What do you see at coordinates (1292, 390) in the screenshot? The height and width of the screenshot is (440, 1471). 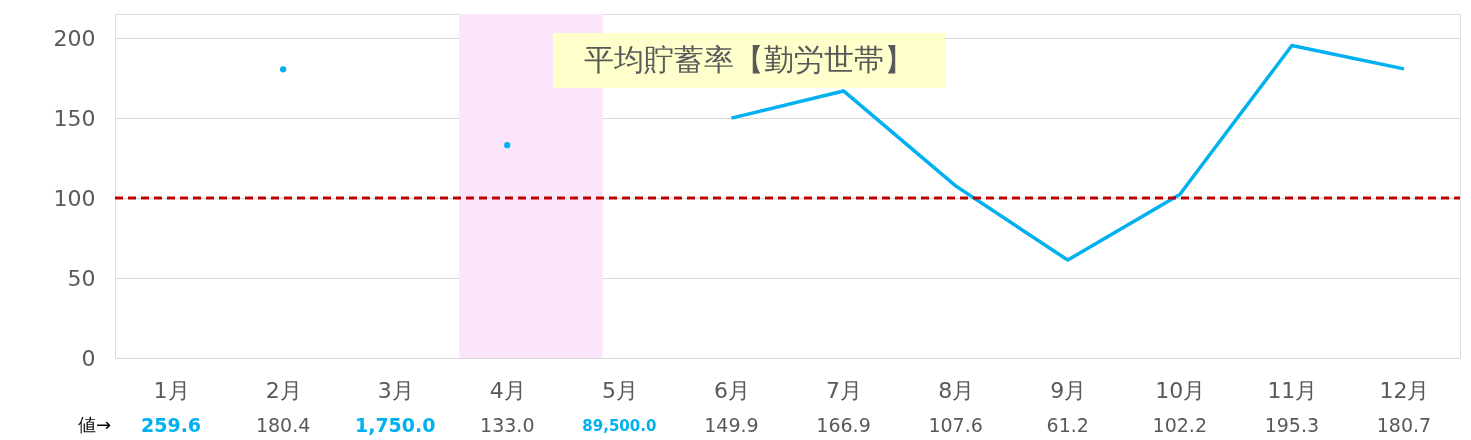 I see `x-tick-label: 11月` at bounding box center [1292, 390].